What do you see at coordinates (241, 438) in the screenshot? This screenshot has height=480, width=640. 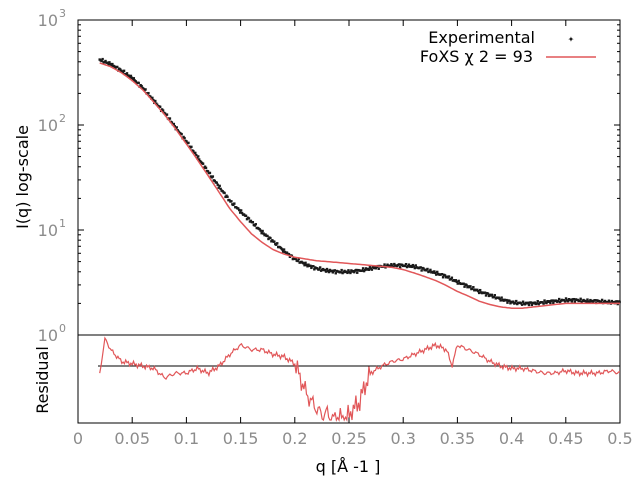 I see `x-tick-label: 0.15` at bounding box center [241, 438].